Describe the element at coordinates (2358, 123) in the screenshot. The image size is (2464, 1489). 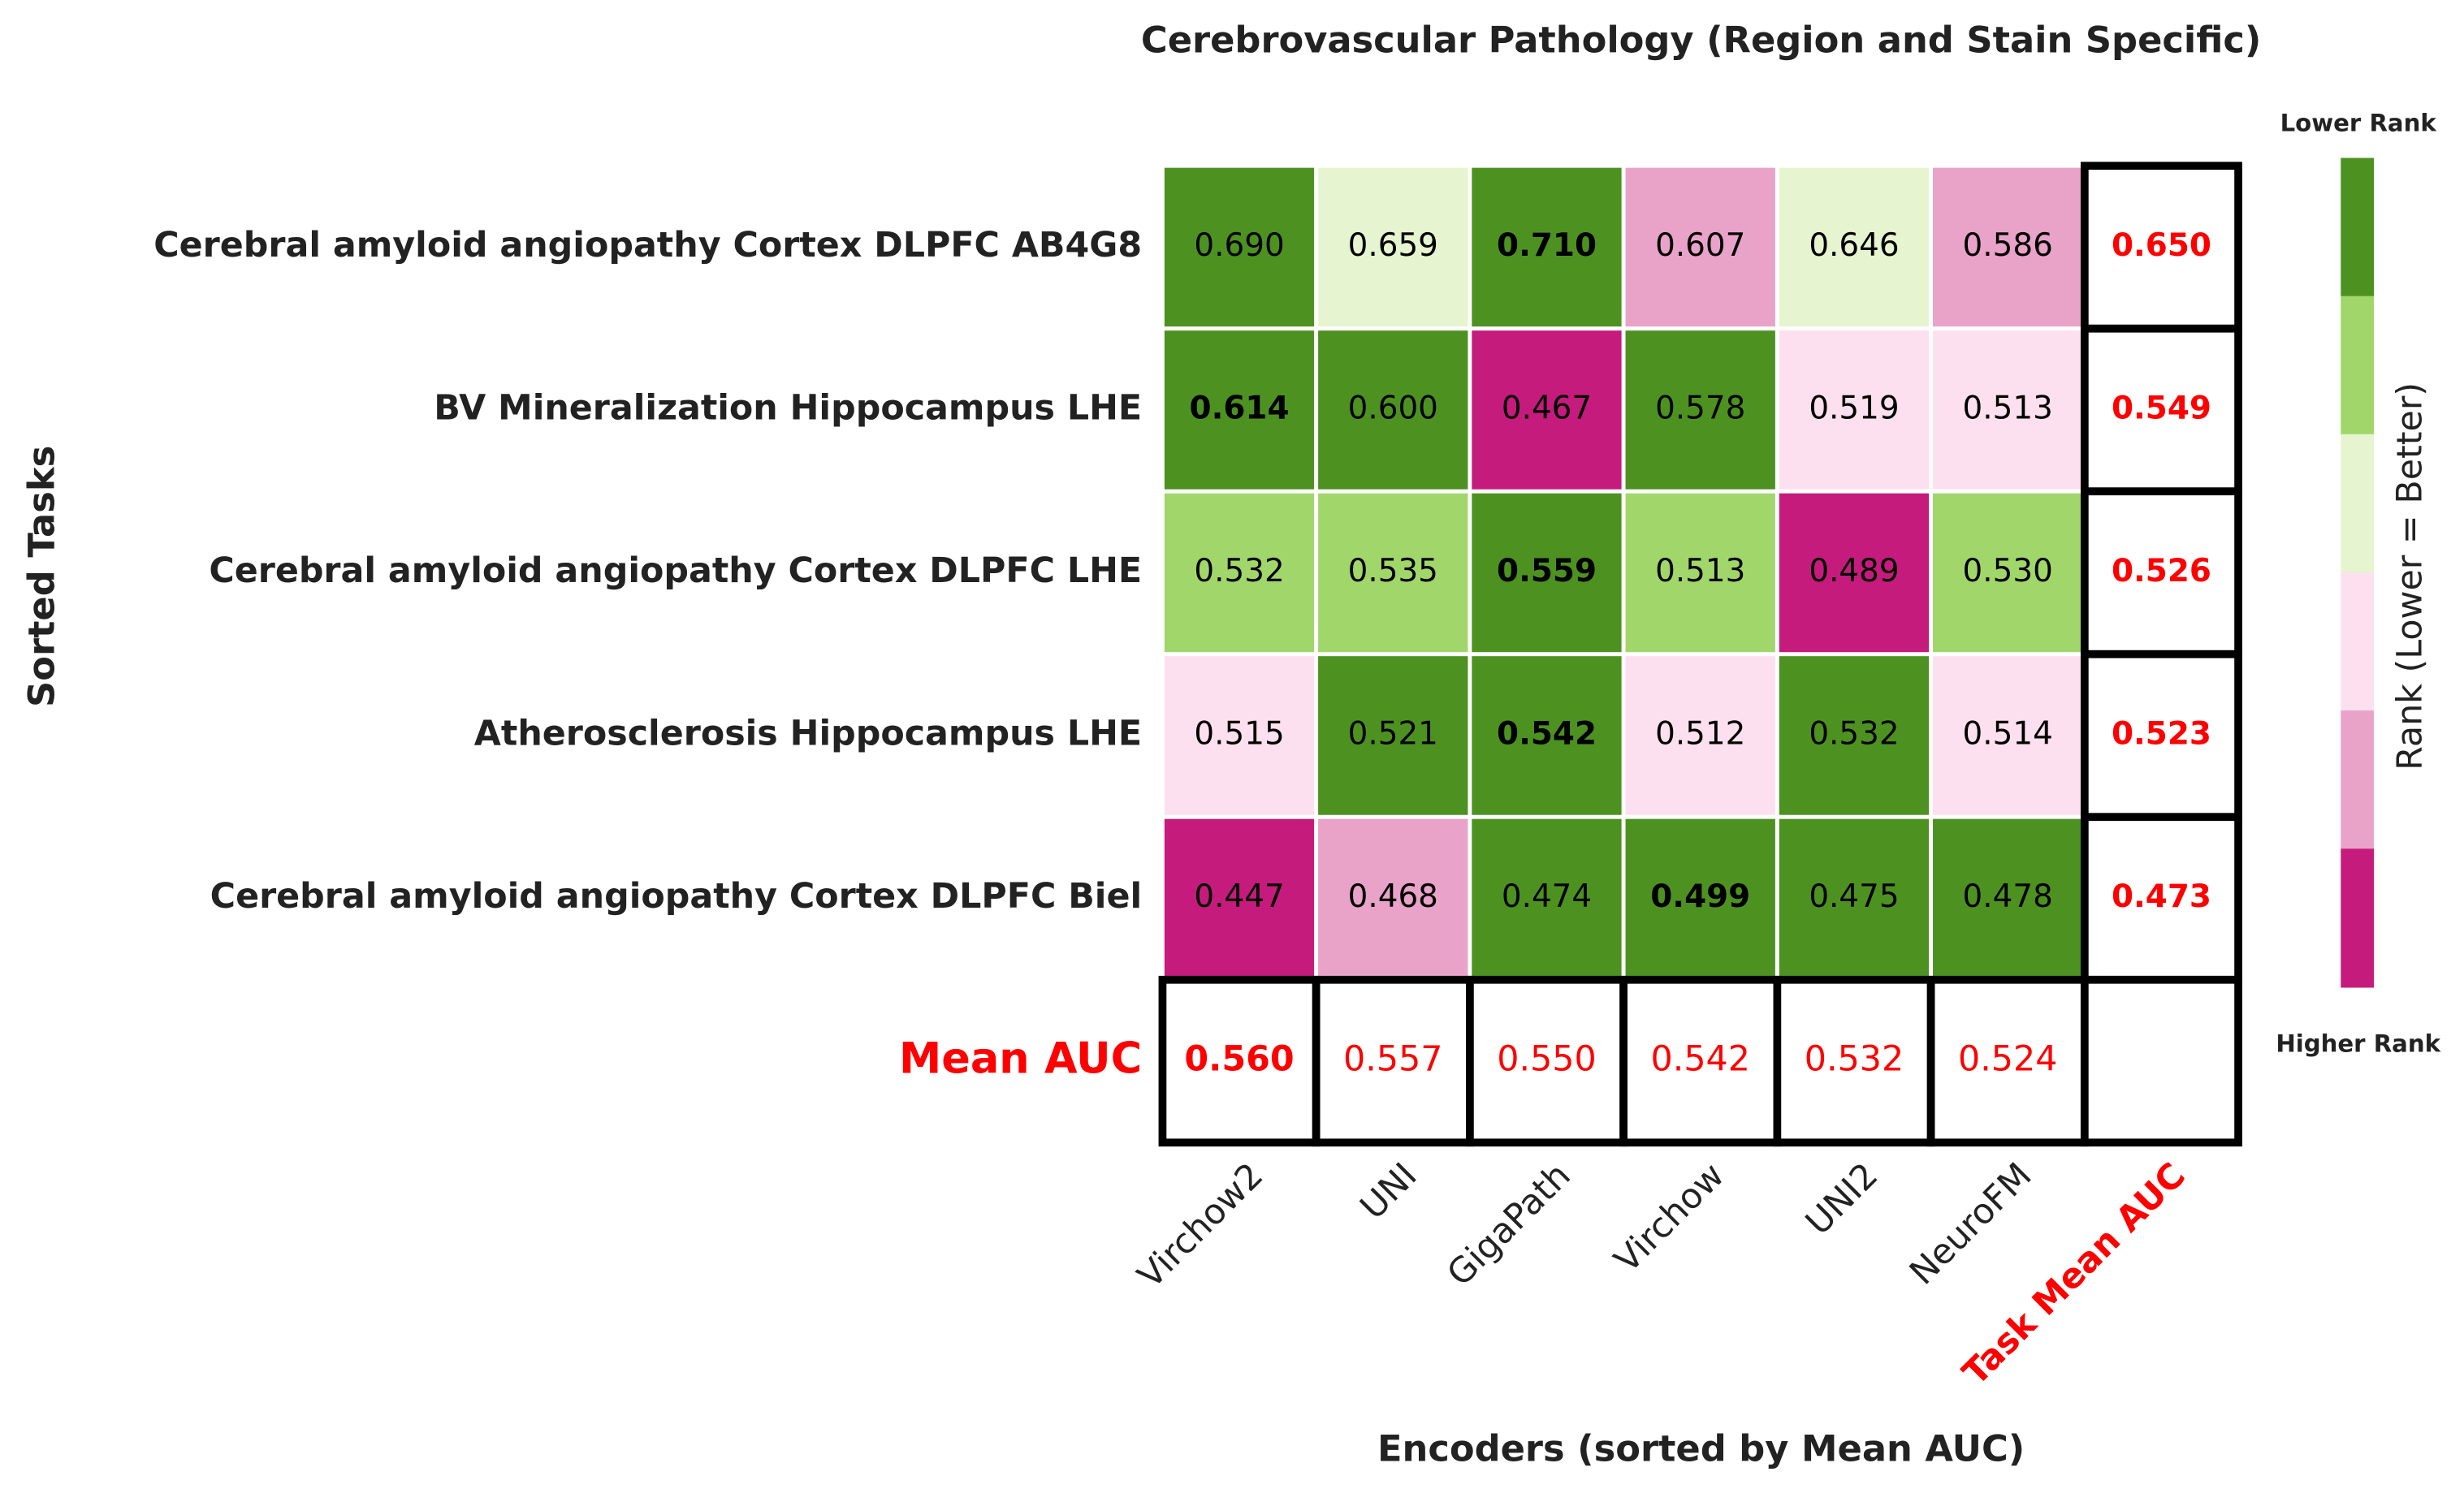
I see `colorbar-top-label: Lower Rank` at that location.